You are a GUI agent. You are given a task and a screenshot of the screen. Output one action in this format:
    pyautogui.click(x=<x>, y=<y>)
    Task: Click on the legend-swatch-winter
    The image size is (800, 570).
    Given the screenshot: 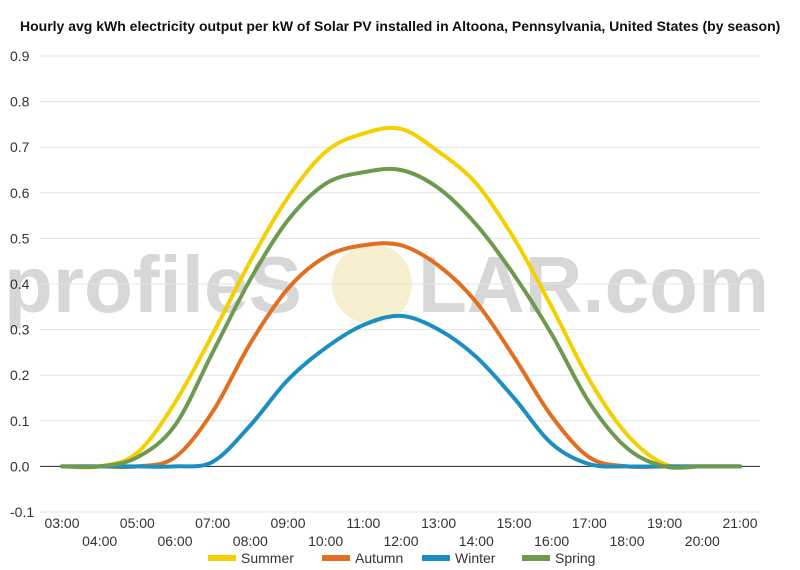 What is the action you would take?
    pyautogui.click(x=436, y=558)
    